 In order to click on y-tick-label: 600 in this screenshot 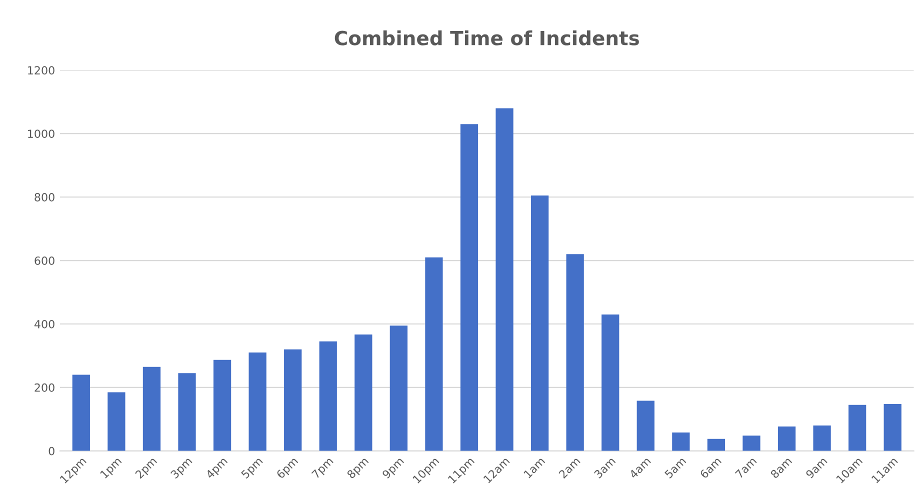, I will do `click(44, 260)`.